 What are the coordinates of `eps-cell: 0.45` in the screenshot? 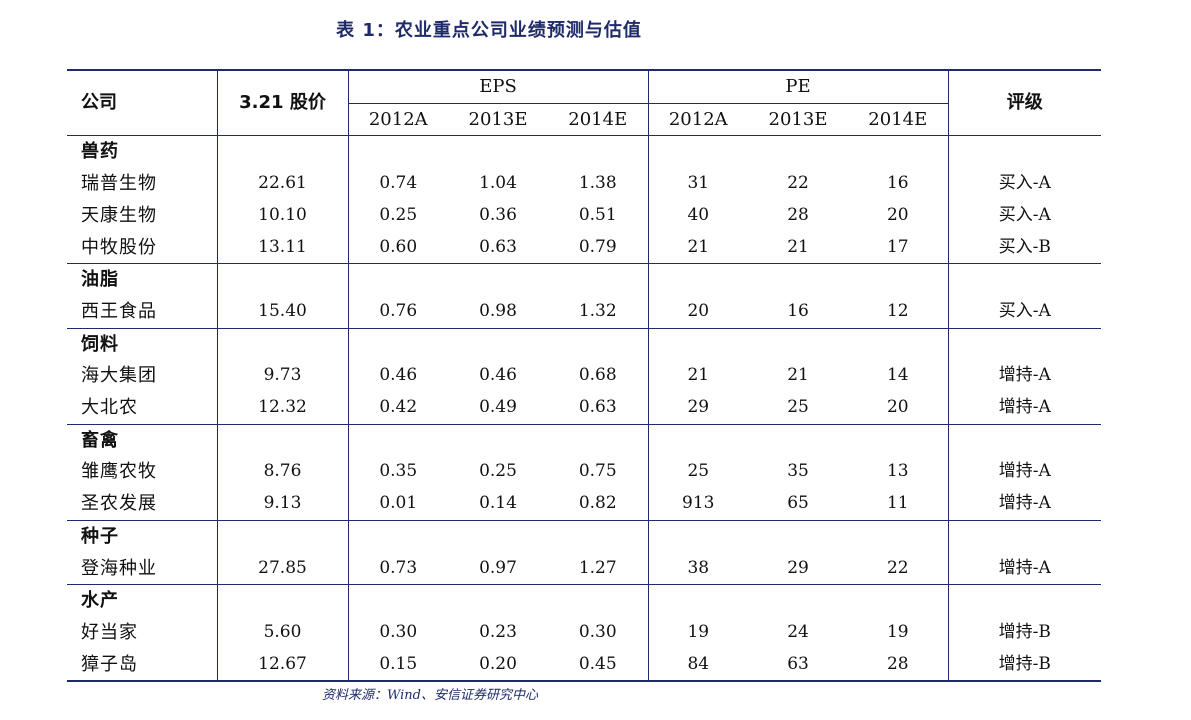 It's located at (598, 665).